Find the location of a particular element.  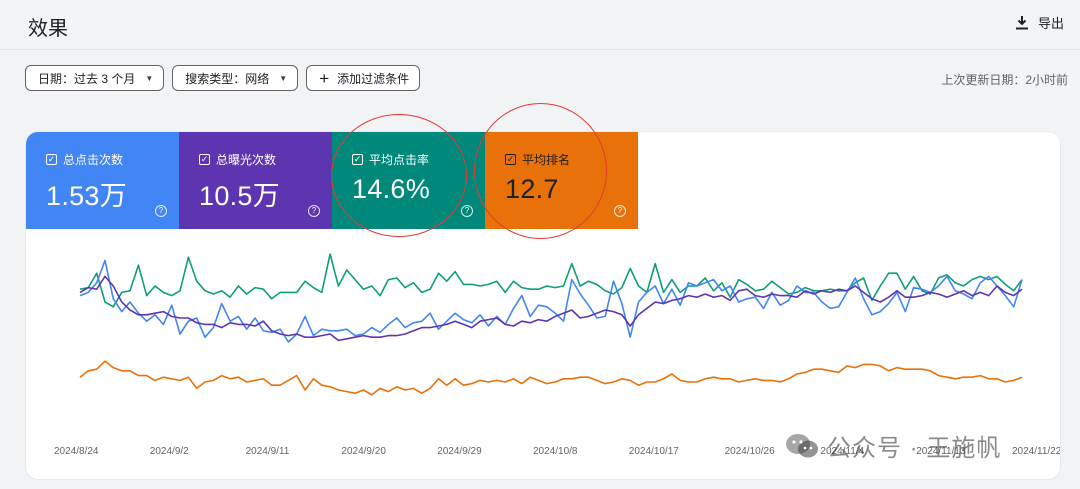

export-button: 导出 is located at coordinates (1039, 22).